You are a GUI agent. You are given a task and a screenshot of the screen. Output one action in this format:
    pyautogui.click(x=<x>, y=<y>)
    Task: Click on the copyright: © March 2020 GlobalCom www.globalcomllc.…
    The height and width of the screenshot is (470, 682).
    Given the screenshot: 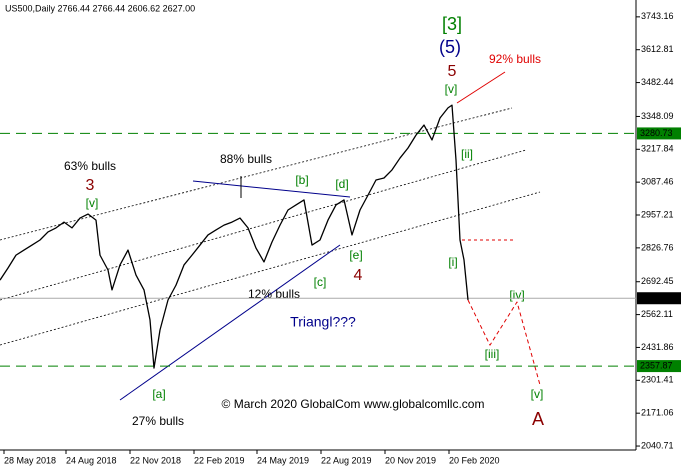 What is the action you would take?
    pyautogui.click(x=353, y=404)
    